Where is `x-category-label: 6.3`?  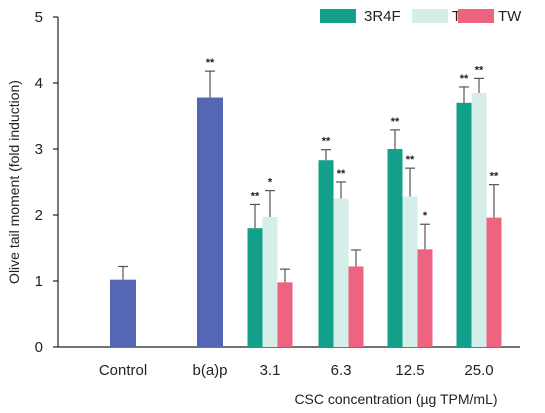
x-category-label: 6.3 is located at coordinates (341, 370).